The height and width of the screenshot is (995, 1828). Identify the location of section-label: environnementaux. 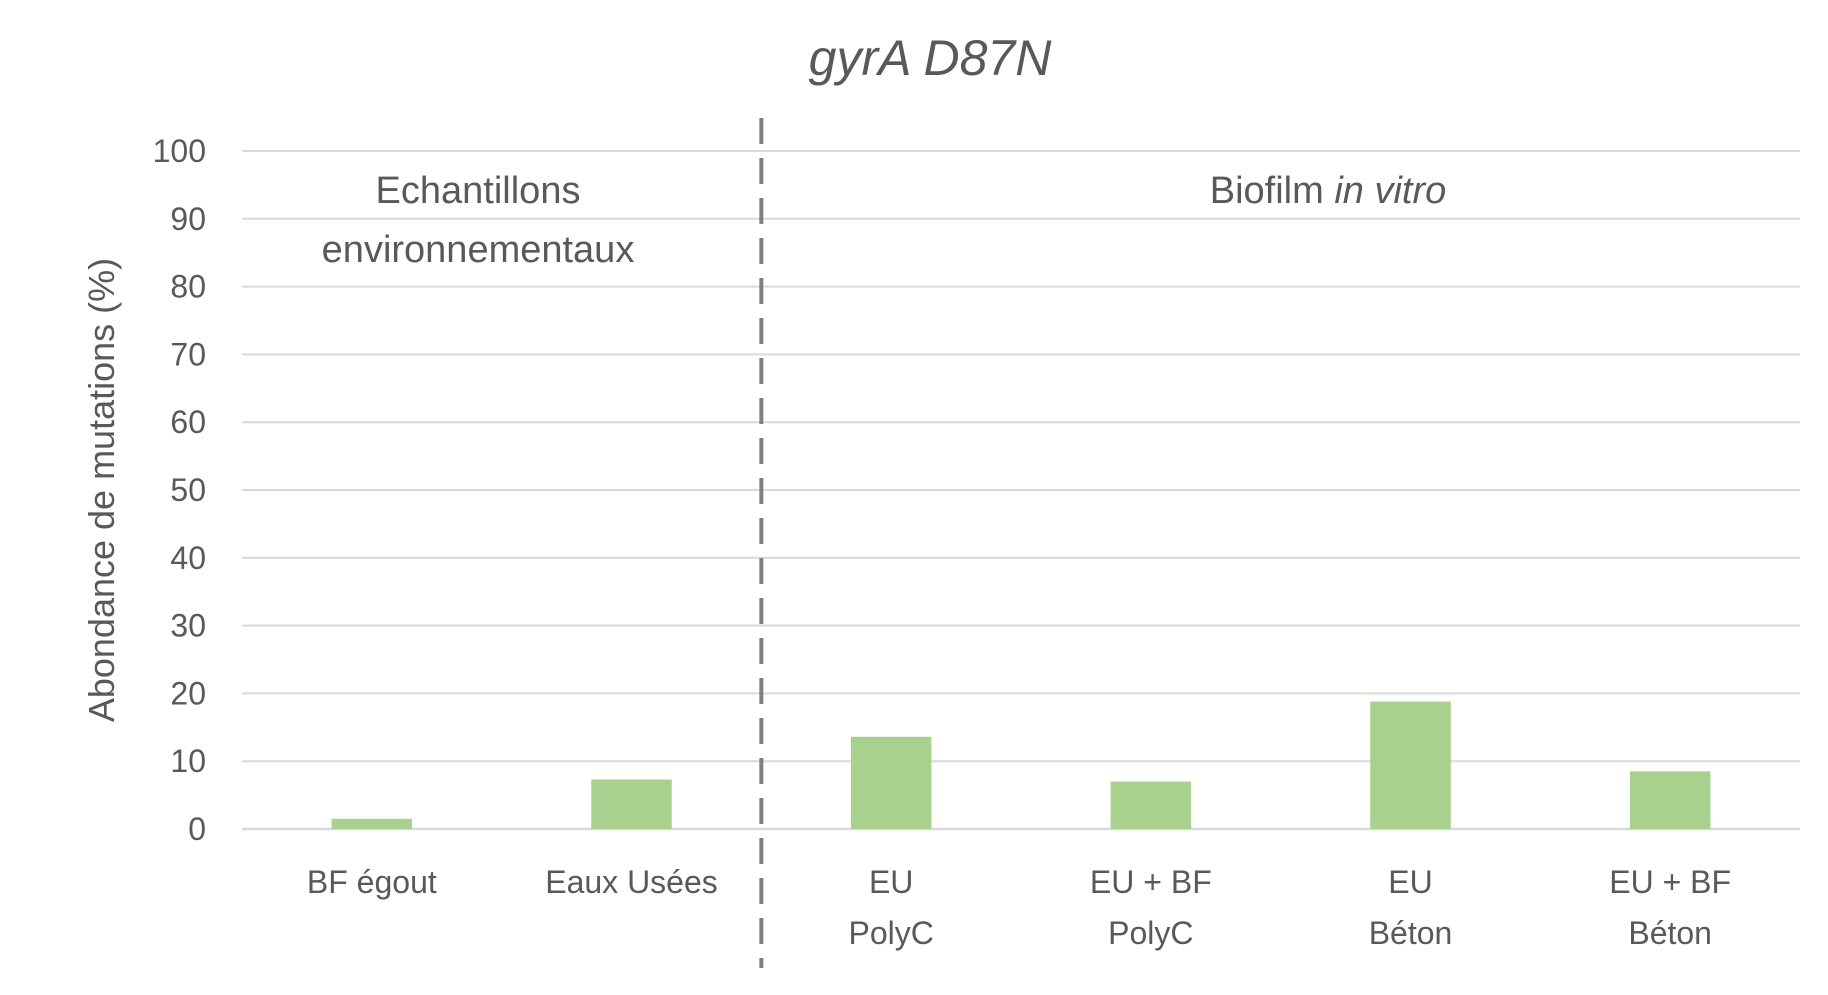
(478, 250).